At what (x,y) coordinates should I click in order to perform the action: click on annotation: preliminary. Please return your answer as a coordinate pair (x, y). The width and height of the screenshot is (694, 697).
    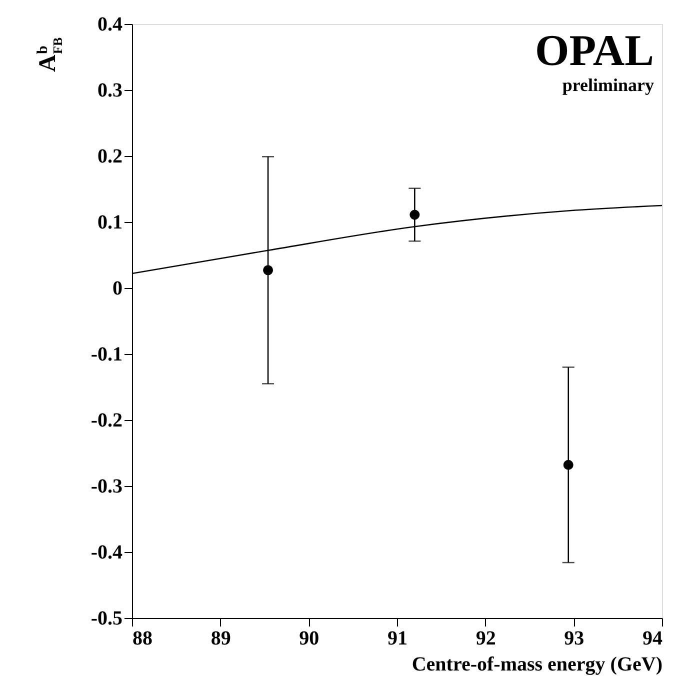
    Looking at the image, I should click on (608, 85).